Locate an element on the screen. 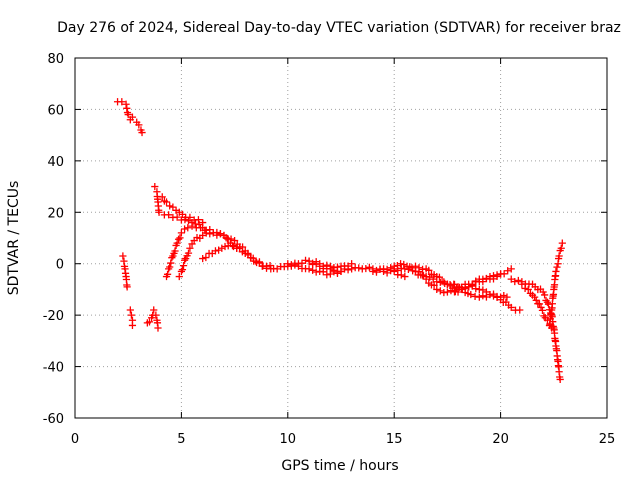 This screenshot has height=480, width=640. x-axis-label: GPS time / hours is located at coordinates (339, 466).